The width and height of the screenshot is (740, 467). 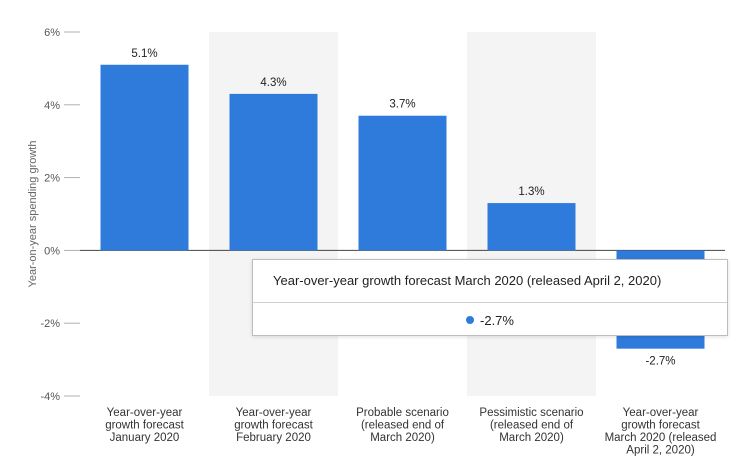 What do you see at coordinates (273, 83) in the screenshot?
I see `bar-data-label: 4.3%` at bounding box center [273, 83].